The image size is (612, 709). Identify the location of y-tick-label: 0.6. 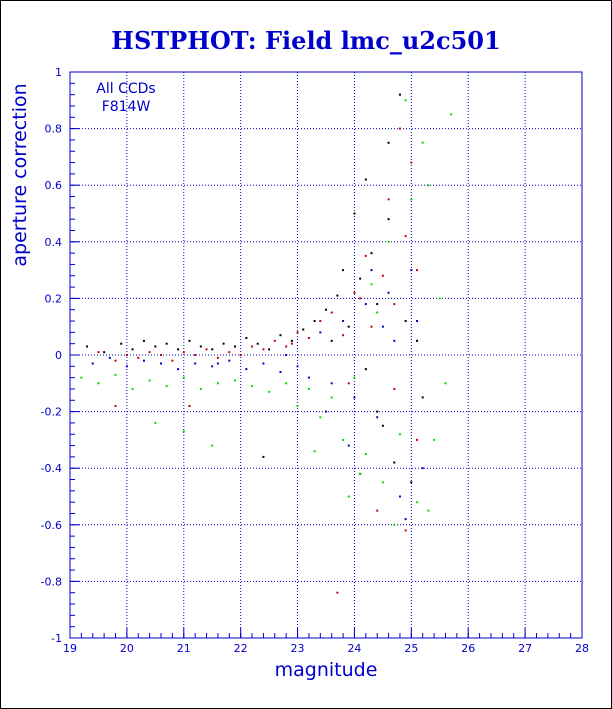
(54, 185).